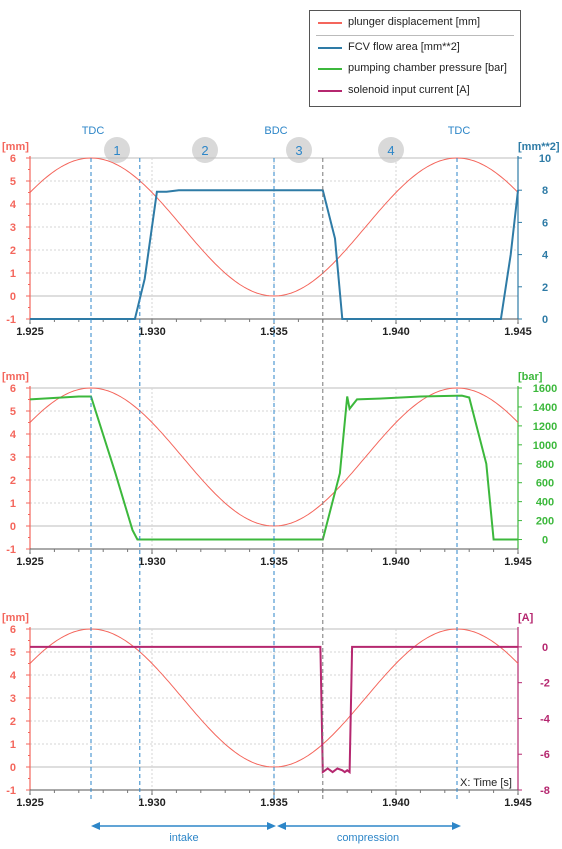 The width and height of the screenshot is (562, 849). I want to click on legend-item-pressure: pumping chamber pressure [bar], so click(415, 69).